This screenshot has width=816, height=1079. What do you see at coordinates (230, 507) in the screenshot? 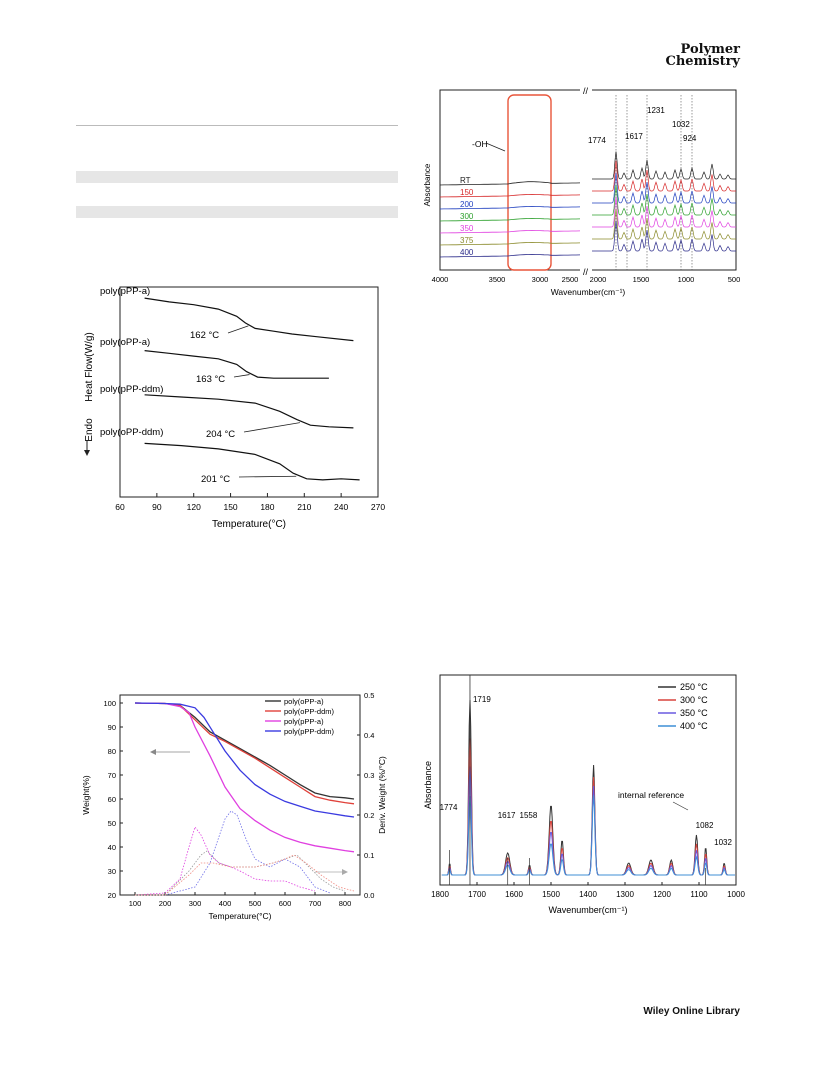
I see `x-tick-label: 150` at bounding box center [230, 507].